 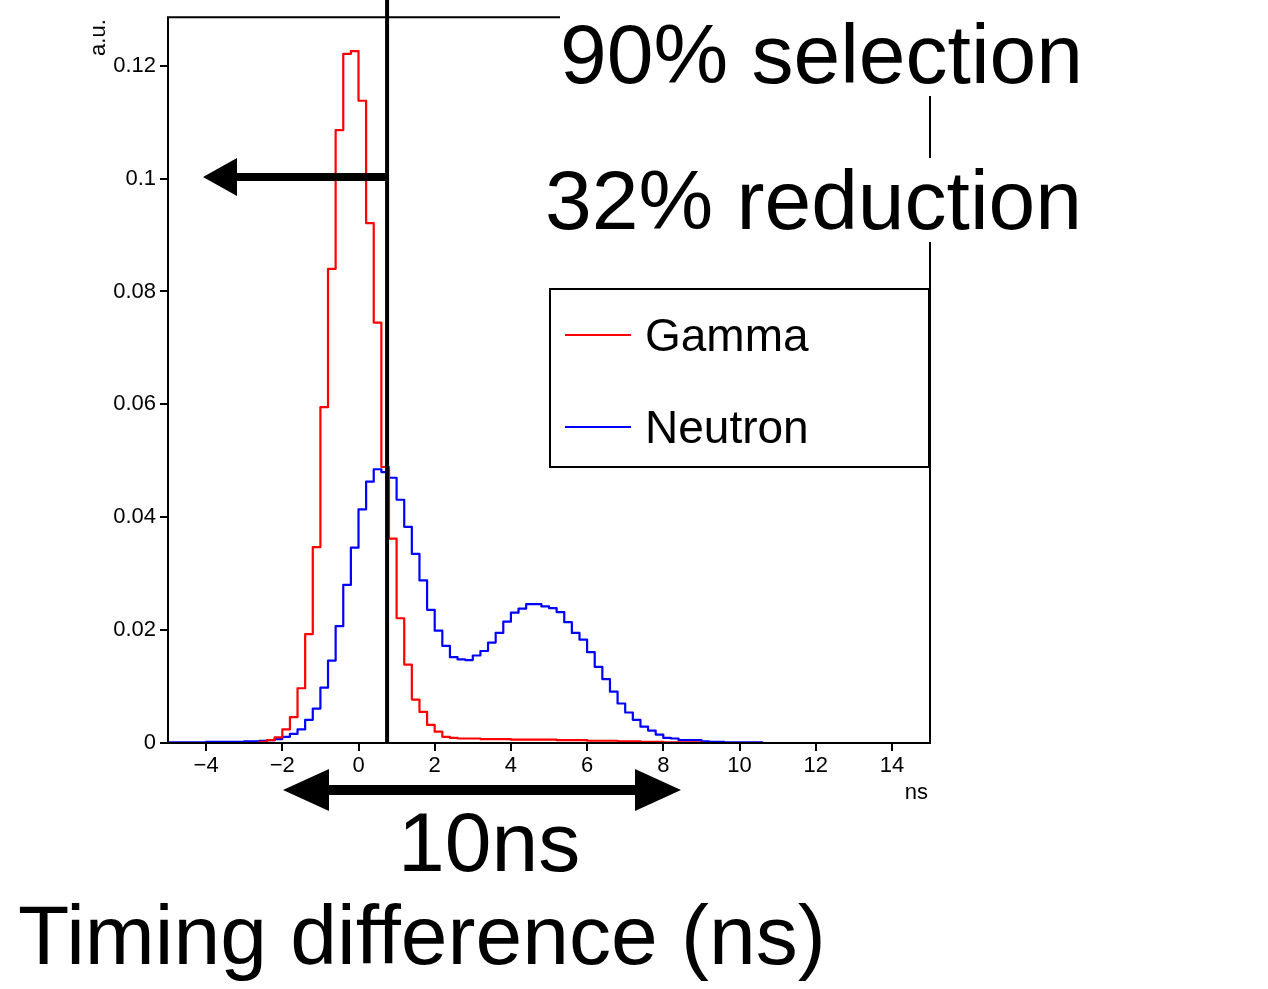 I want to click on x-tick-label: −4, so click(x=206, y=765).